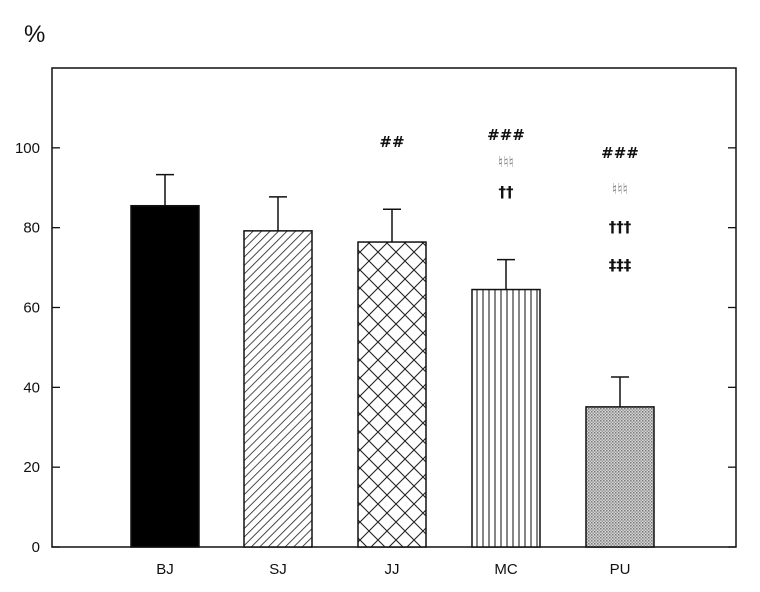 This screenshot has width=760, height=592. Describe the element at coordinates (31, 387) in the screenshot. I see `y-tick-label: 40` at that location.